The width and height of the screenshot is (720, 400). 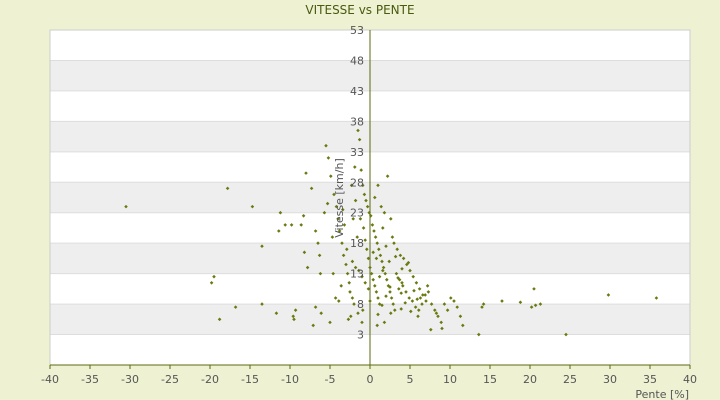 I want to click on x-tick-label: 10, so click(x=450, y=379).